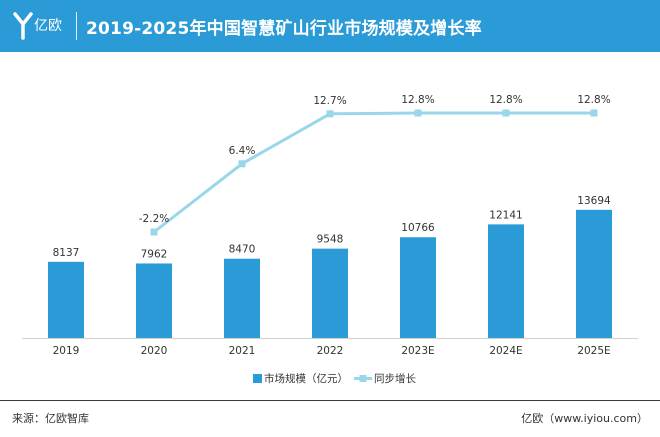 The image size is (660, 437). Describe the element at coordinates (505, 215) in the screenshot. I see `bar-value-label-2024E: 12141` at that location.